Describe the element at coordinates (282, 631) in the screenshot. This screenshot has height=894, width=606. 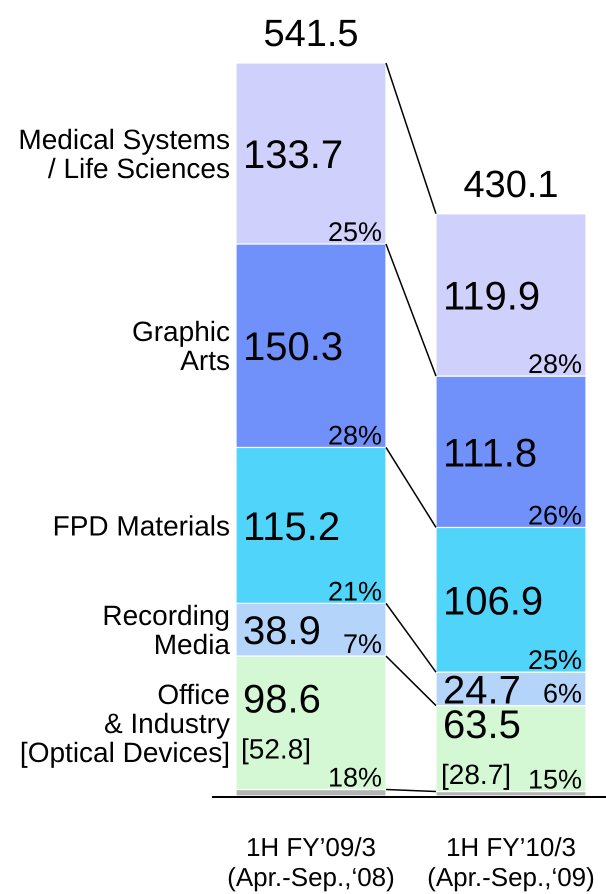
I see `data-label: 38.9` at that location.